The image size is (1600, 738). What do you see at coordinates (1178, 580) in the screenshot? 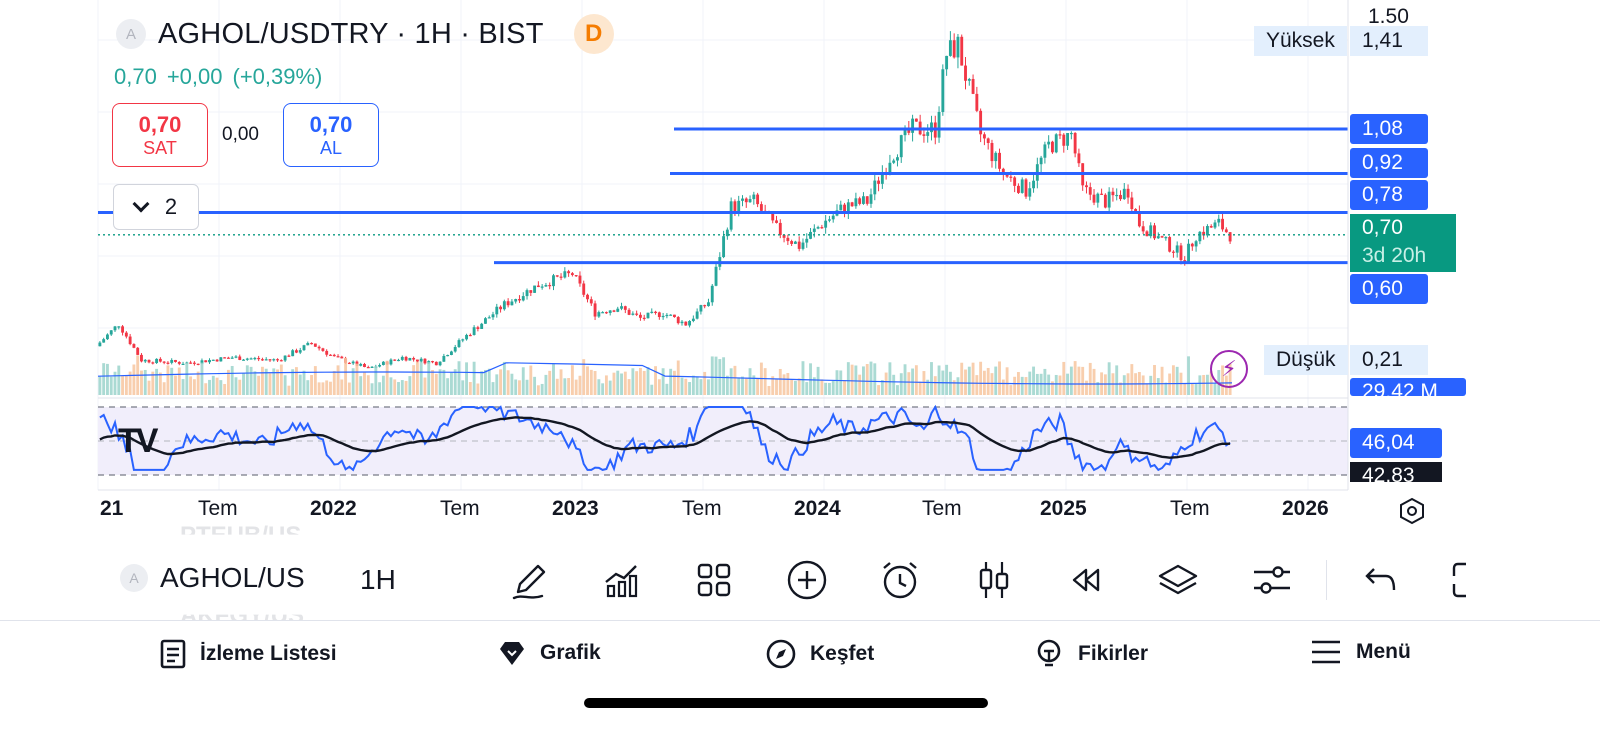
I see `layers-icon` at bounding box center [1178, 580].